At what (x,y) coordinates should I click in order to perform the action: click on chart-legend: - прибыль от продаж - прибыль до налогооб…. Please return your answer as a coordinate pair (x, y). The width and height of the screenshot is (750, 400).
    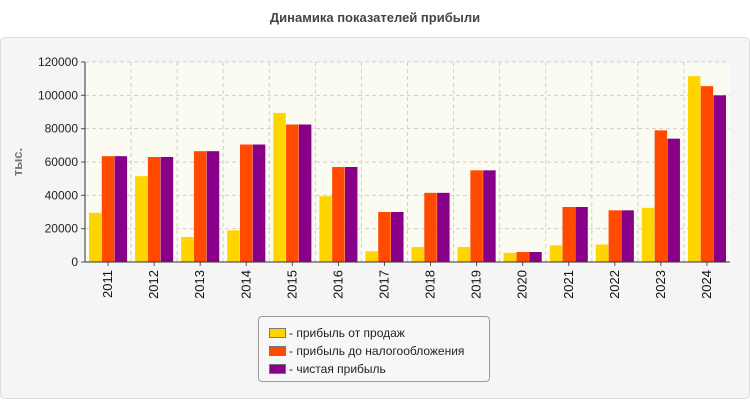
    Looking at the image, I should click on (374, 349).